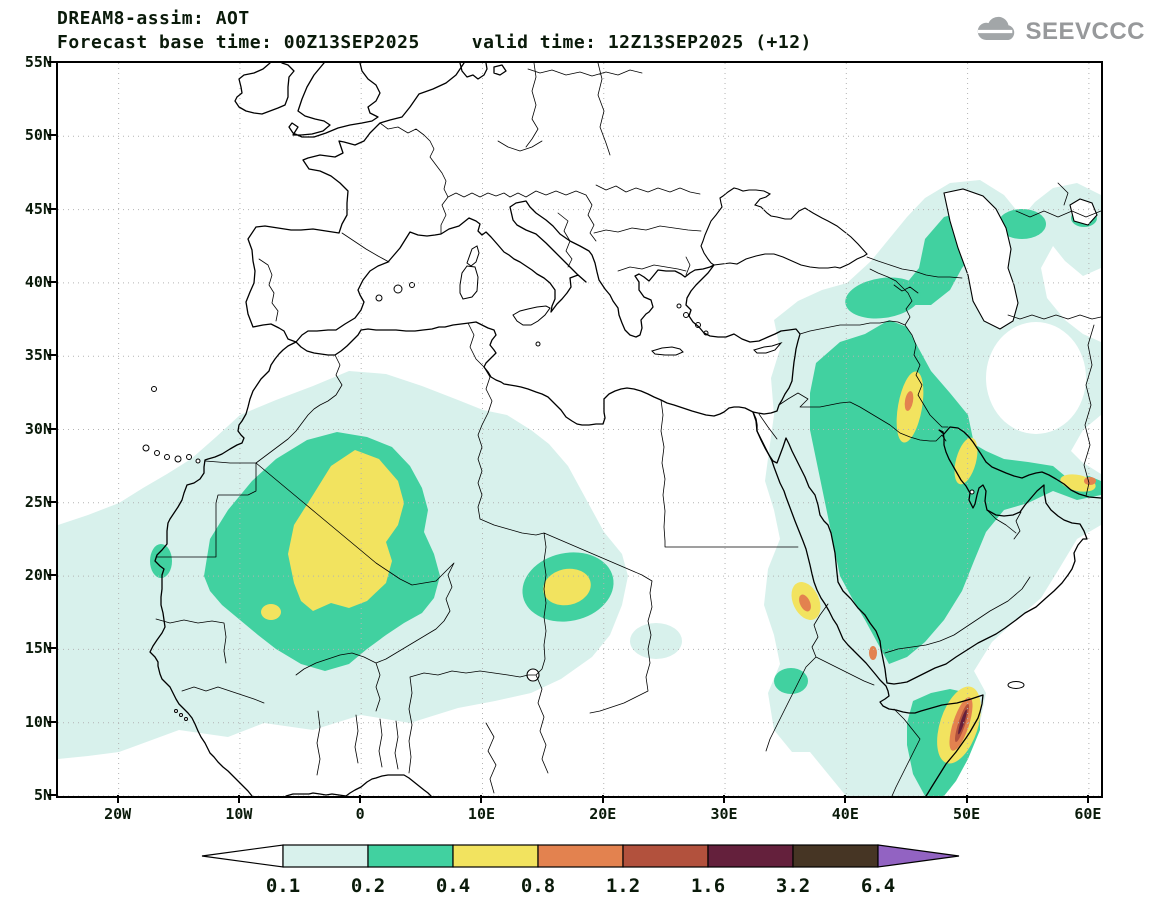 This screenshot has width=1165, height=905. Describe the element at coordinates (283, 886) in the screenshot. I see `colorbar-label: 0.1` at that location.